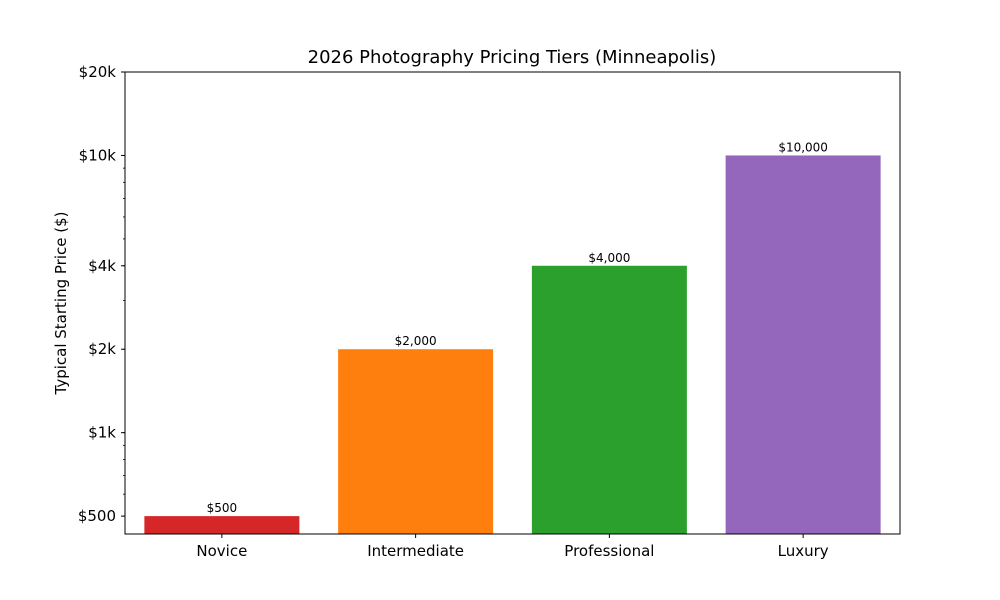 This screenshot has width=1000, height=600. Describe the element at coordinates (222, 525) in the screenshot. I see `bar-novice` at that location.